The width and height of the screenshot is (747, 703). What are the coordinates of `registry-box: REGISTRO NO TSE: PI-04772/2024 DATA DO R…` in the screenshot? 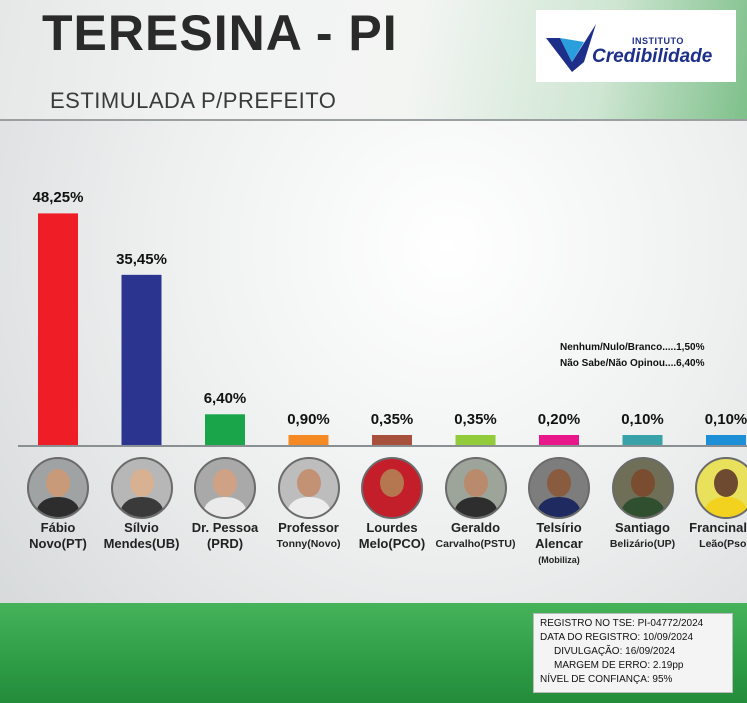 It's located at (633, 653).